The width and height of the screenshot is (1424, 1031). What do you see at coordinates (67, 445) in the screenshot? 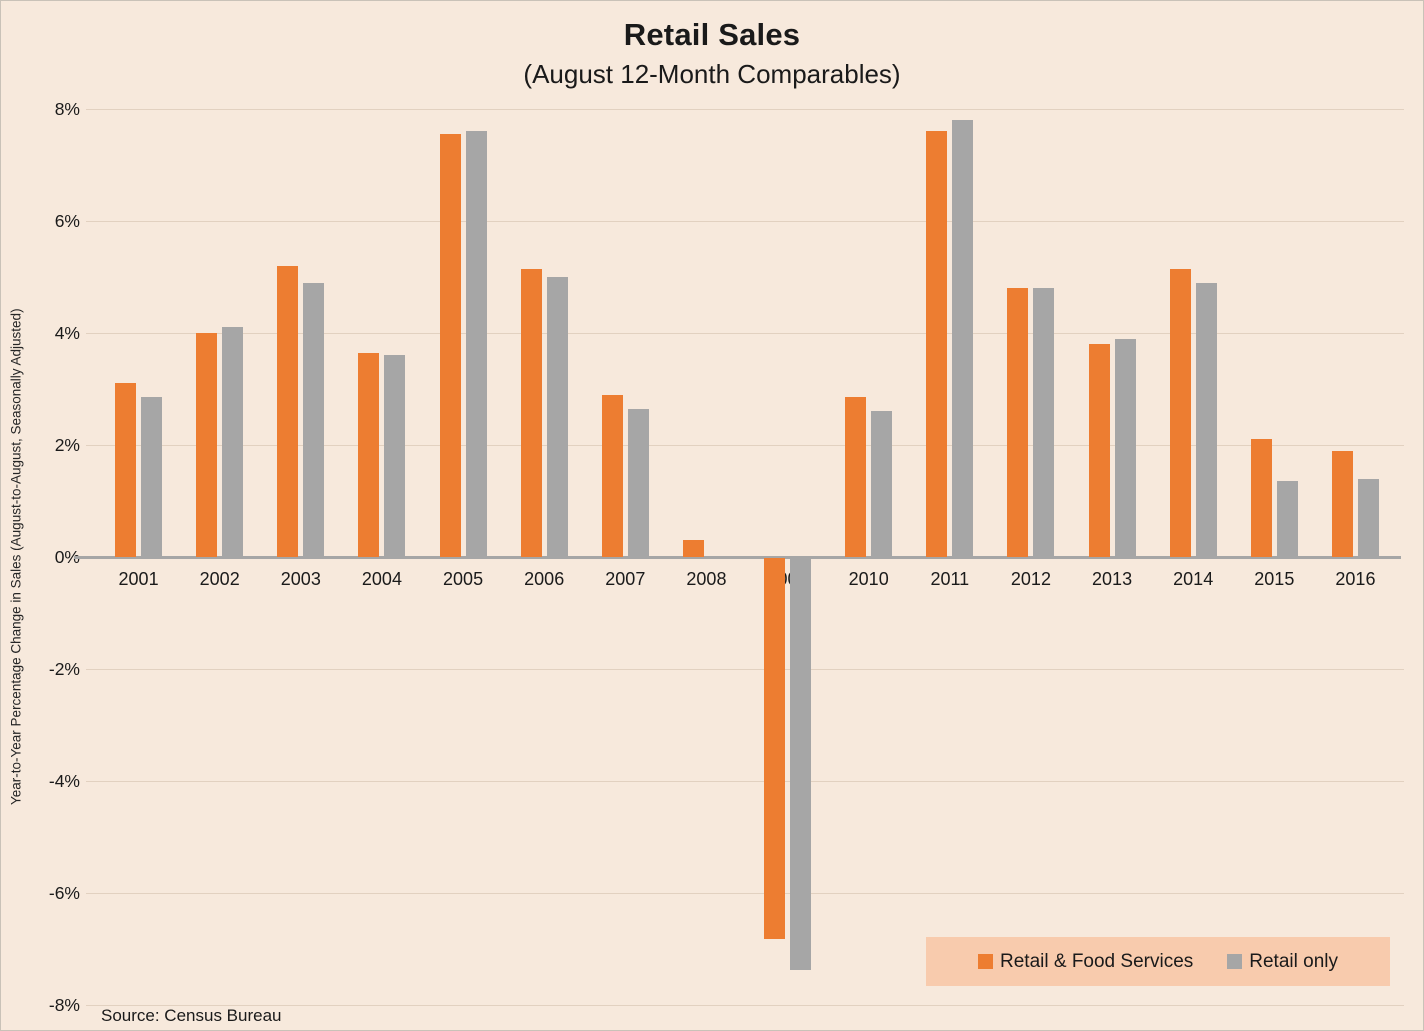
I see `y-tick-label: 2%` at bounding box center [67, 445].